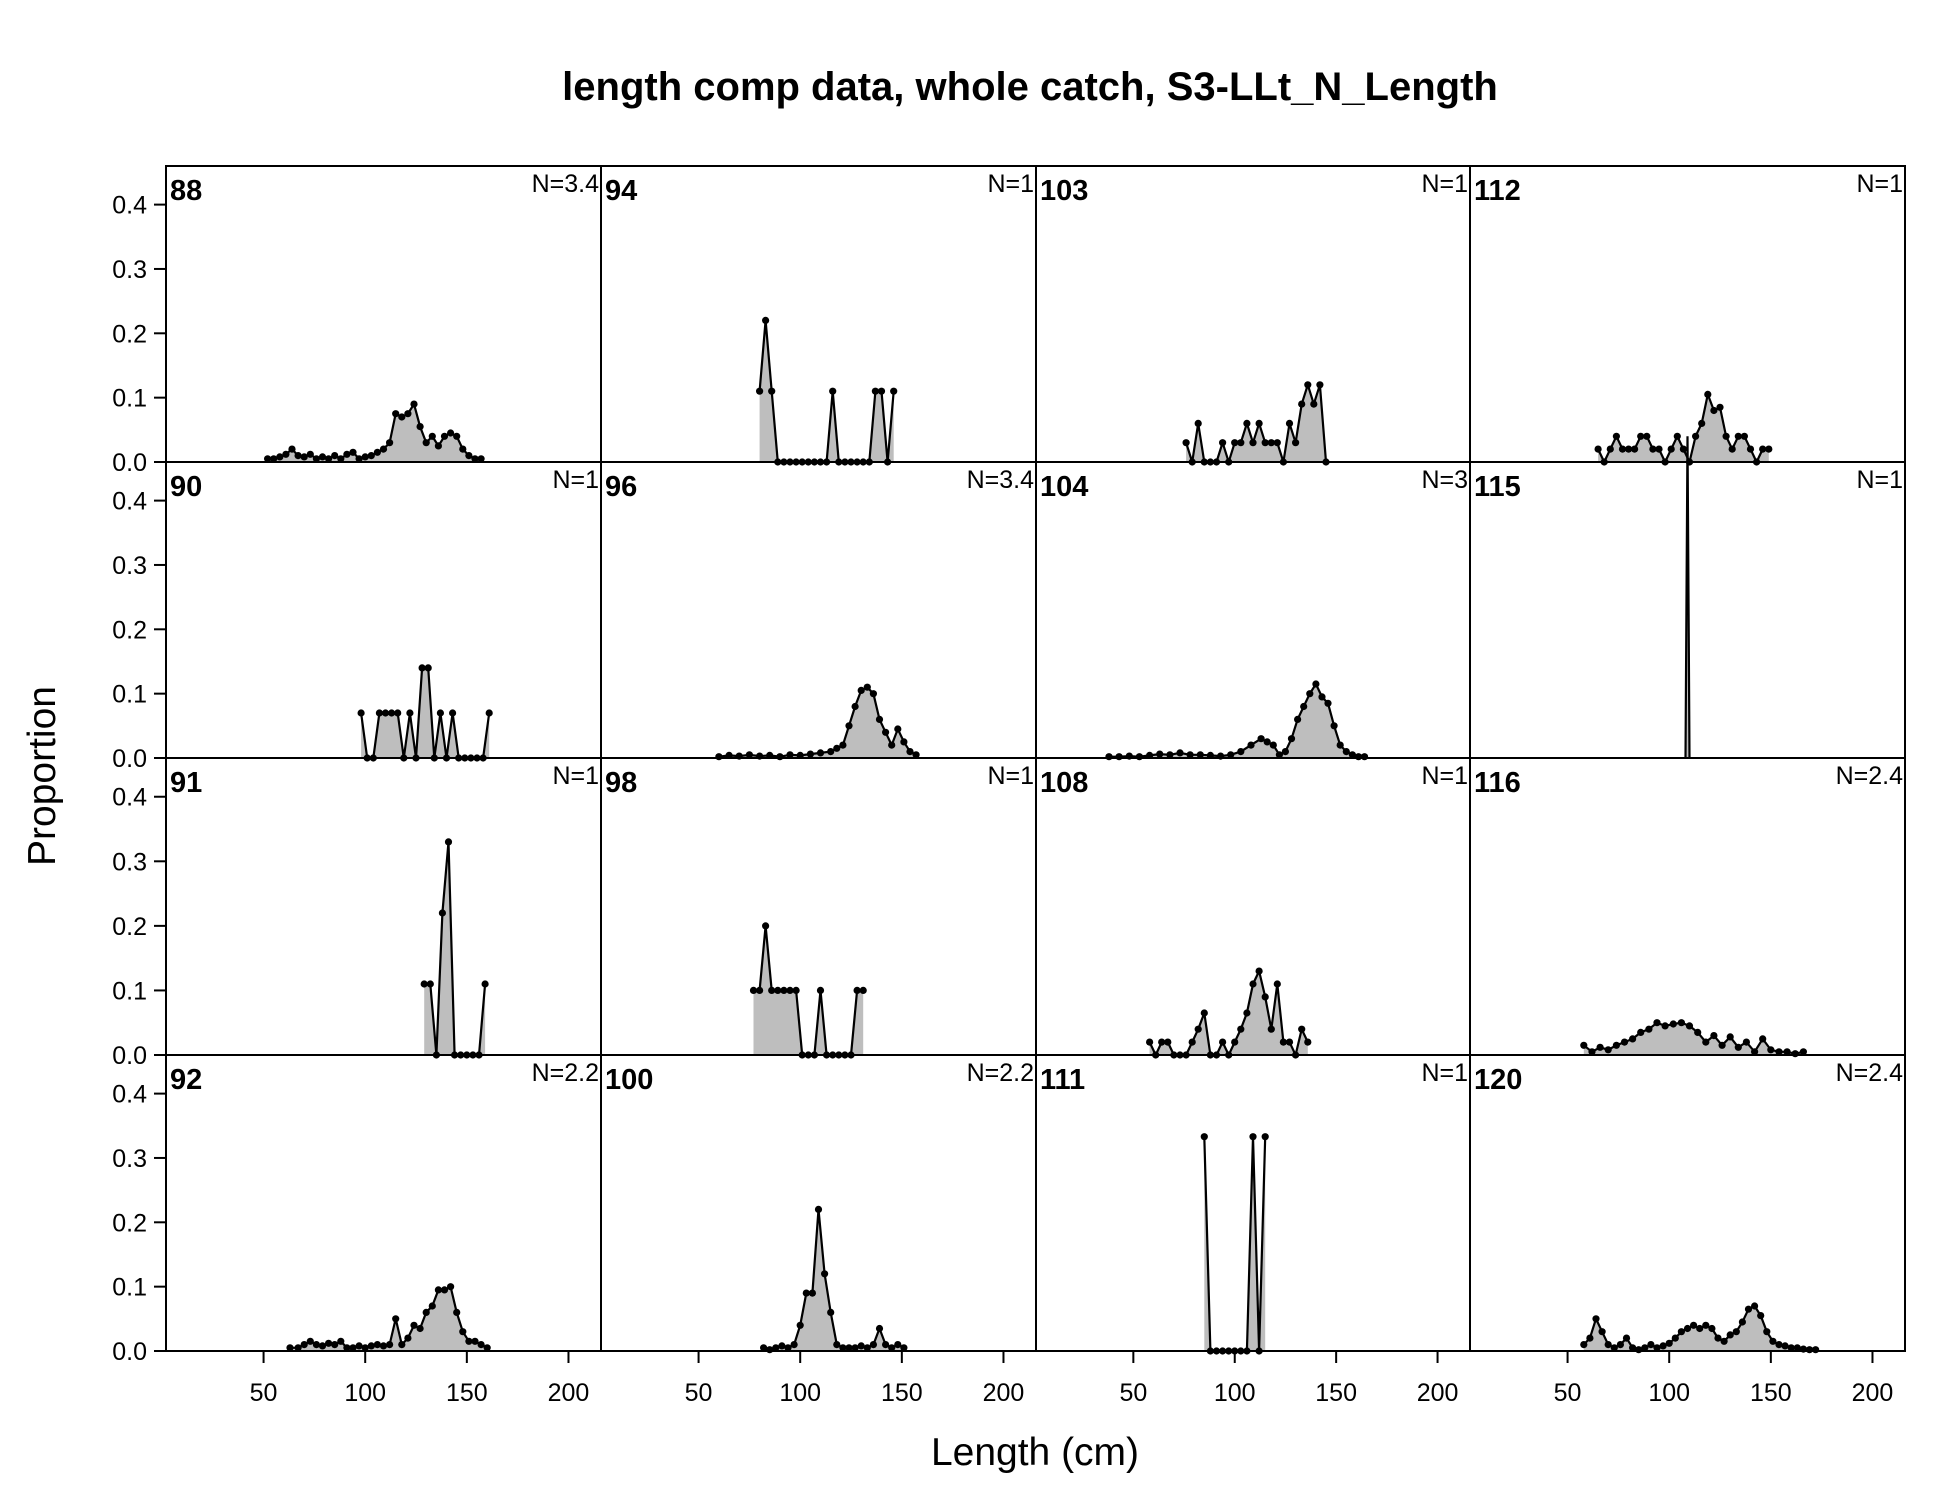 The height and width of the screenshot is (1500, 1950). What do you see at coordinates (129, 759) in the screenshot?
I see `y-tick-label: 0.0` at bounding box center [129, 759].